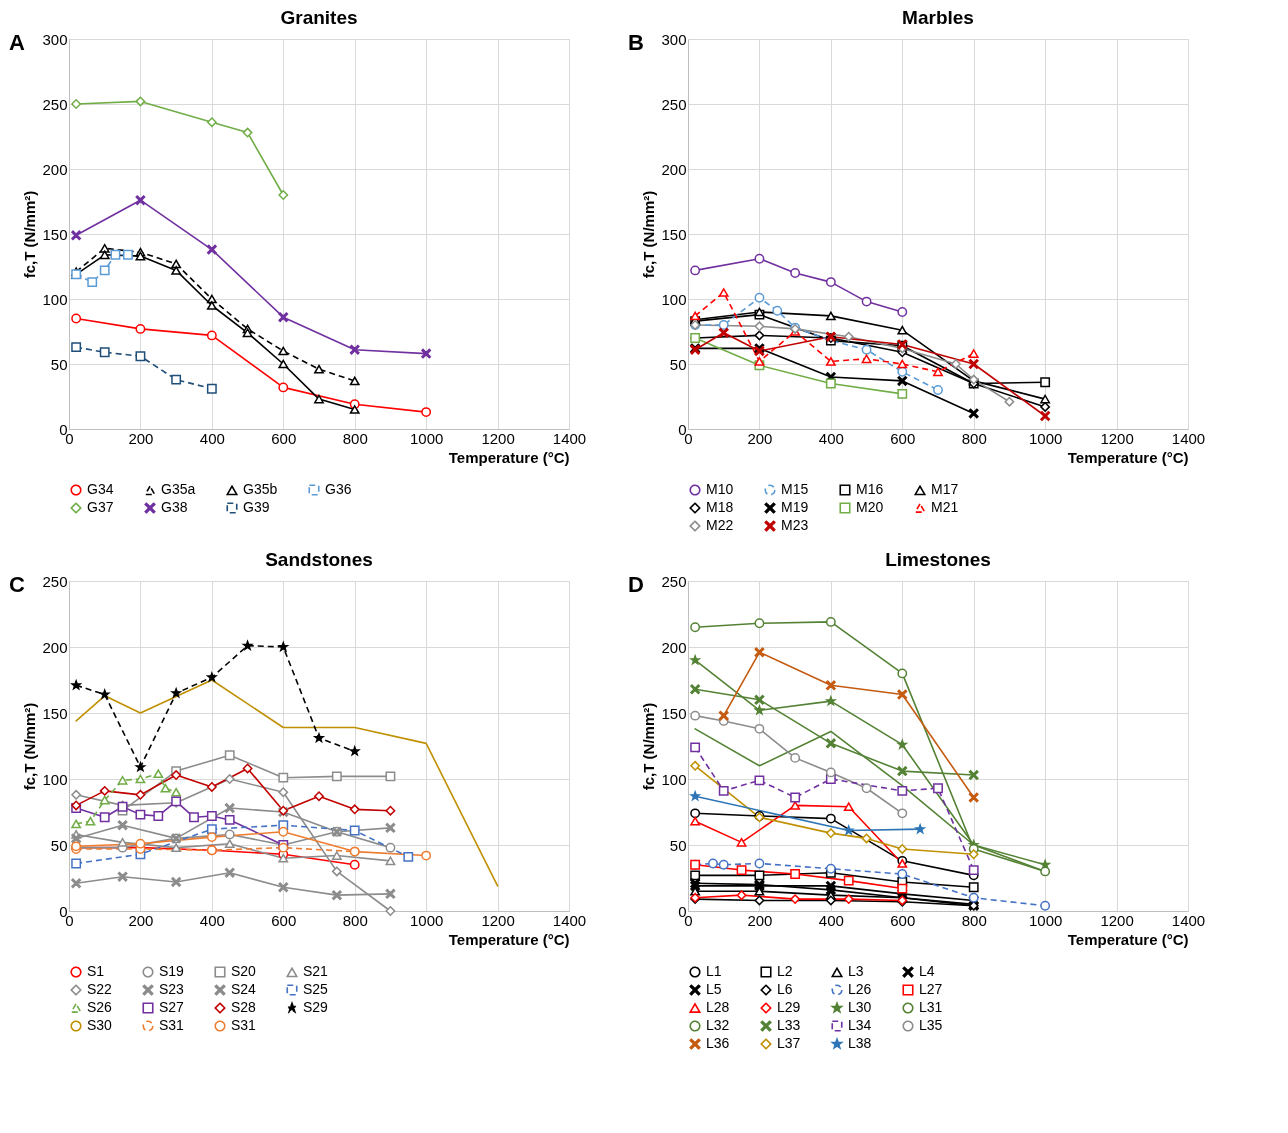 This screenshot has height=1133, width=1288. I want to click on chart-title: Sandstones, so click(319, 559).